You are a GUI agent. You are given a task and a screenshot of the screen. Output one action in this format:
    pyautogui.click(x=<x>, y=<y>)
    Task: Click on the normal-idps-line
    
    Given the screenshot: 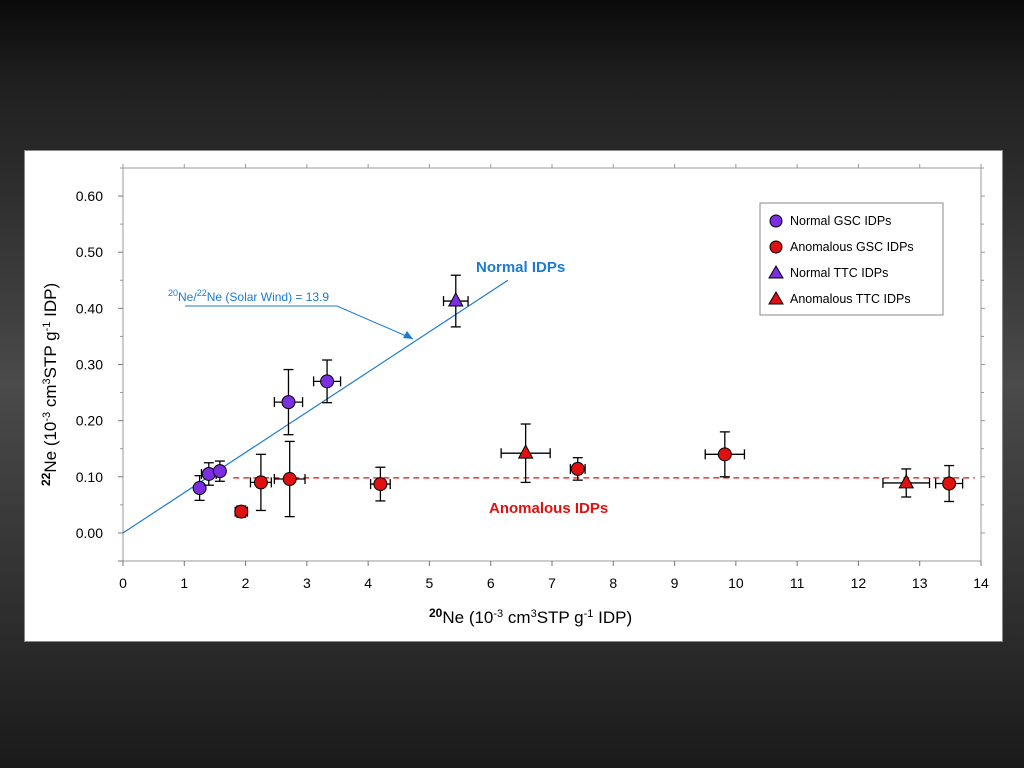 What is the action you would take?
    pyautogui.click(x=315, y=406)
    